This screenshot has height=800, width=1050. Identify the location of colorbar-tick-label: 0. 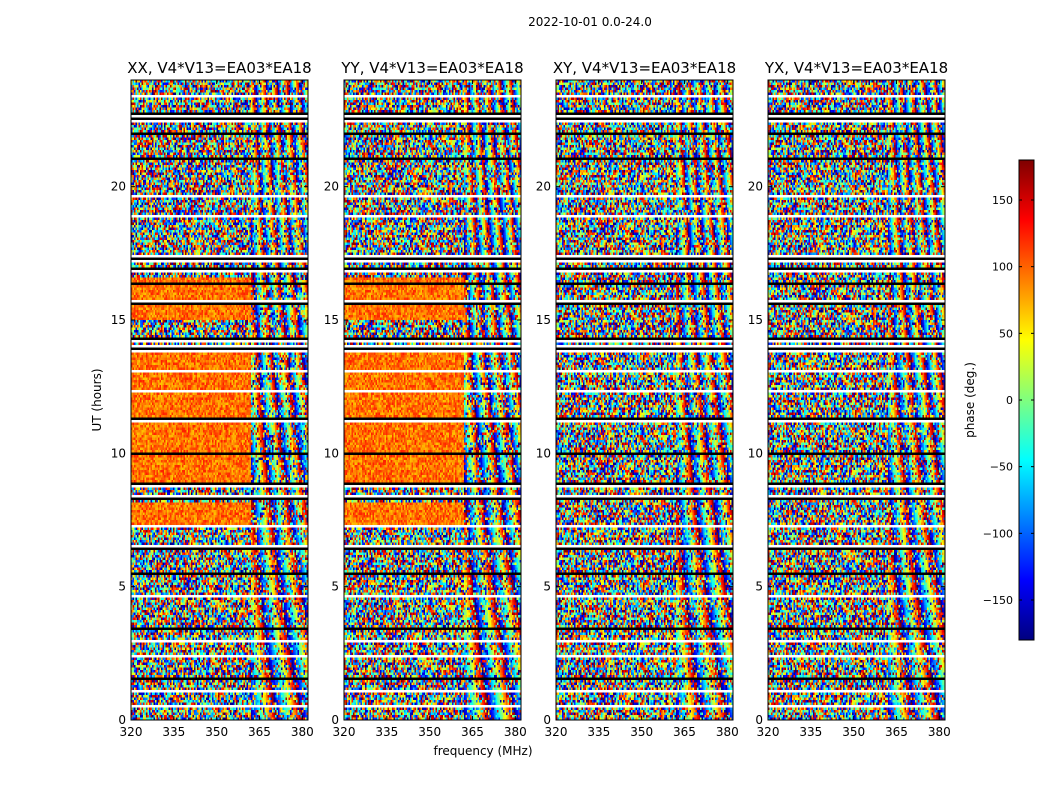
(1009, 400).